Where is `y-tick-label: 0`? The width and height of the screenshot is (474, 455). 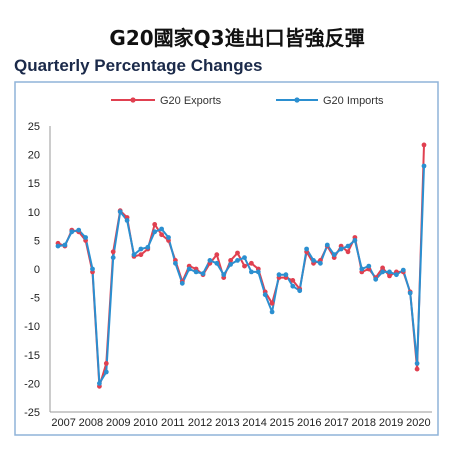 y-tick-label: 0 is located at coordinates (37, 270).